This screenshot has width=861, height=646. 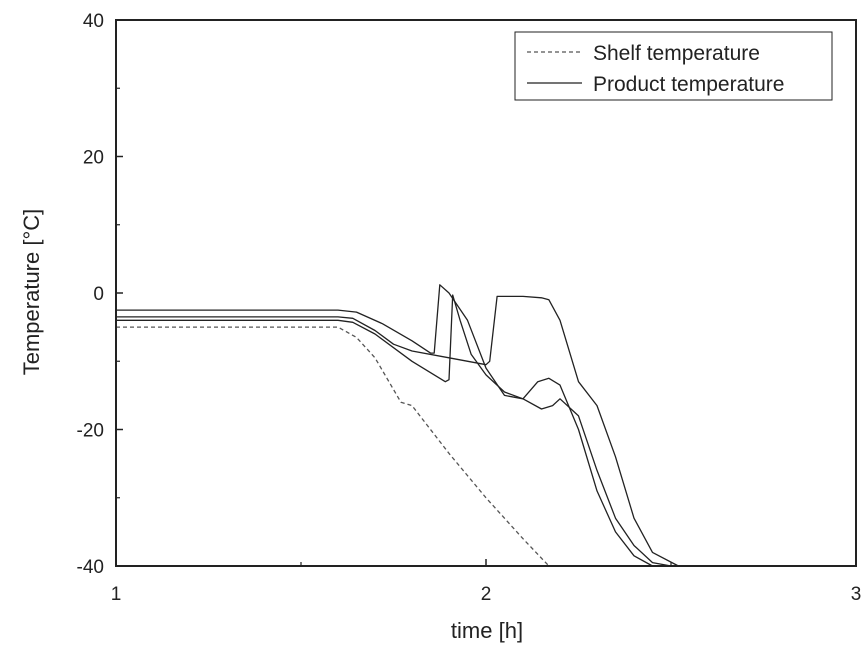 What do you see at coordinates (676, 53) in the screenshot?
I see `legend-label-shelf: Shelf temperature` at bounding box center [676, 53].